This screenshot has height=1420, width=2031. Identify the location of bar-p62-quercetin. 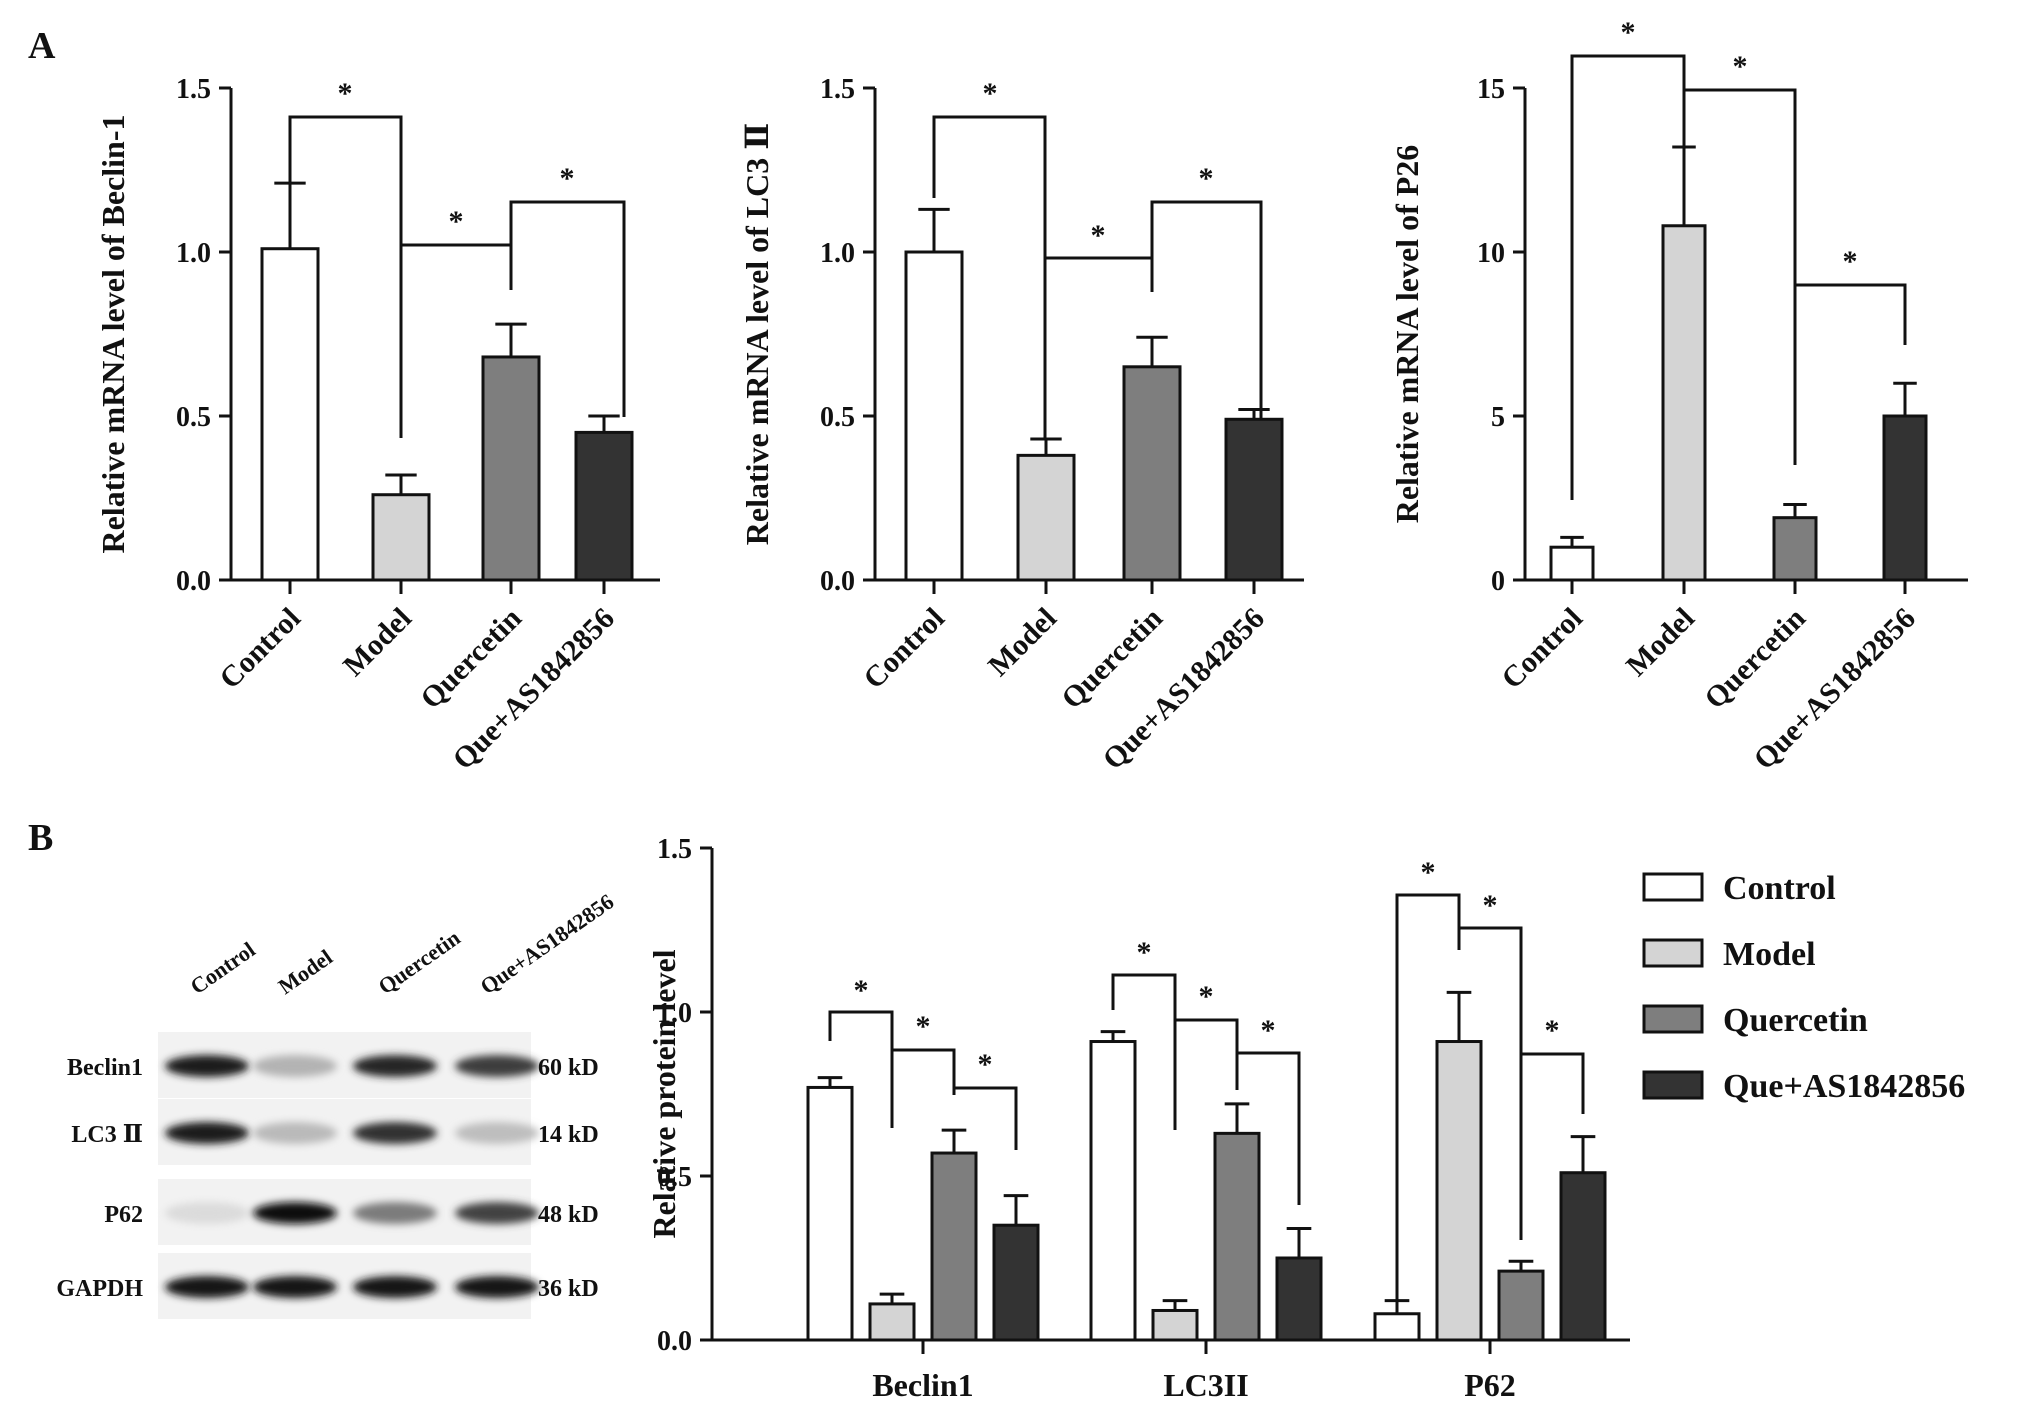
(1521, 1305).